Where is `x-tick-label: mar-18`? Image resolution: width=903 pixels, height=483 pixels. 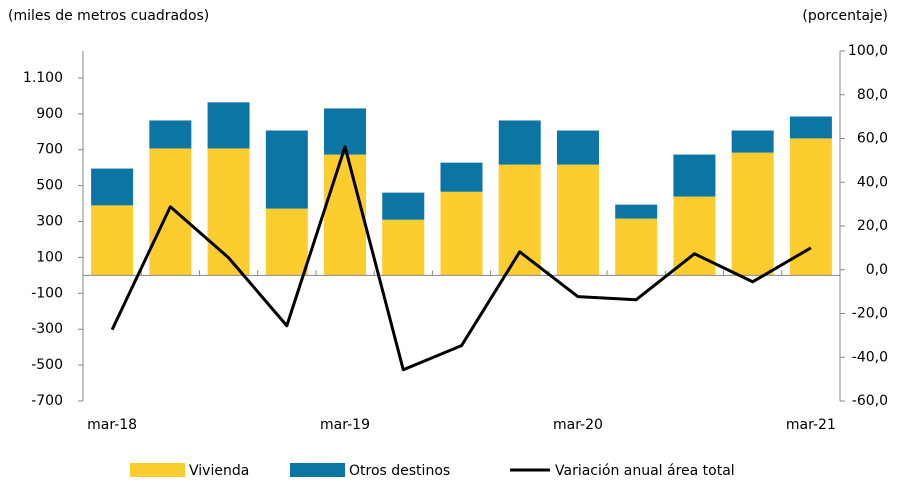
x-tick-label: mar-18 is located at coordinates (112, 425).